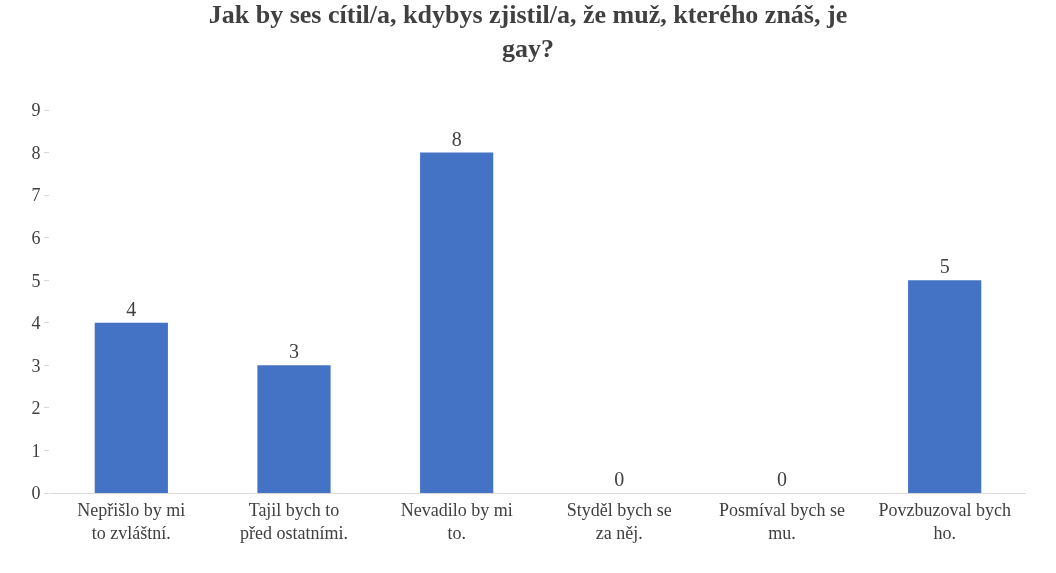 The width and height of the screenshot is (1056, 573). Describe the element at coordinates (131, 521) in the screenshot. I see `x-tick-label: Nepřišlo by mi to zvláštní.` at that location.